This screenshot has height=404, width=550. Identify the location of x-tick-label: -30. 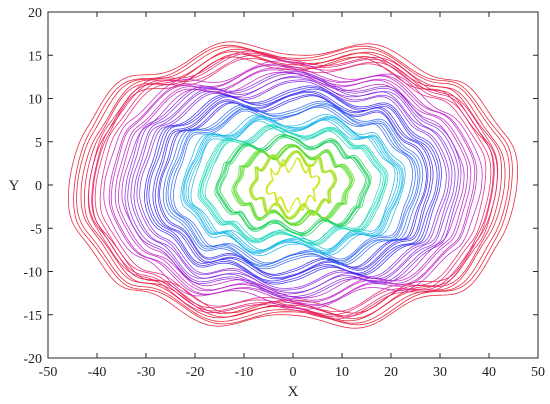
(146, 372).